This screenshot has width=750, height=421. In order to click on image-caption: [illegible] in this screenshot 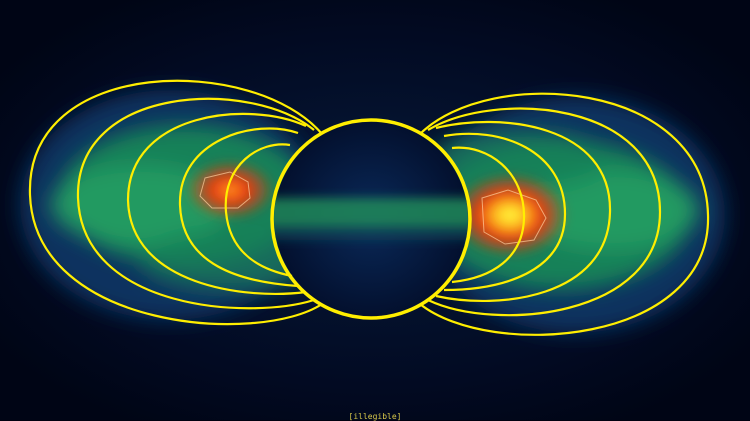, I will do `click(375, 416)`.